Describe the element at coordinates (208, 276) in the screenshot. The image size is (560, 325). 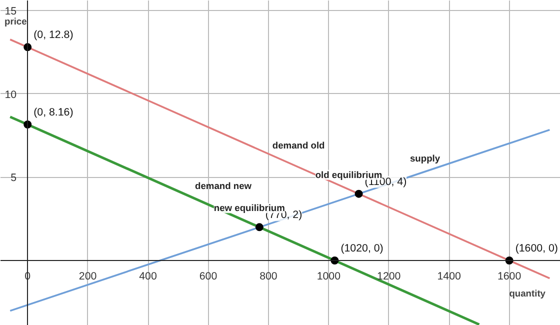
I see `x-tick-label: 600` at that location.